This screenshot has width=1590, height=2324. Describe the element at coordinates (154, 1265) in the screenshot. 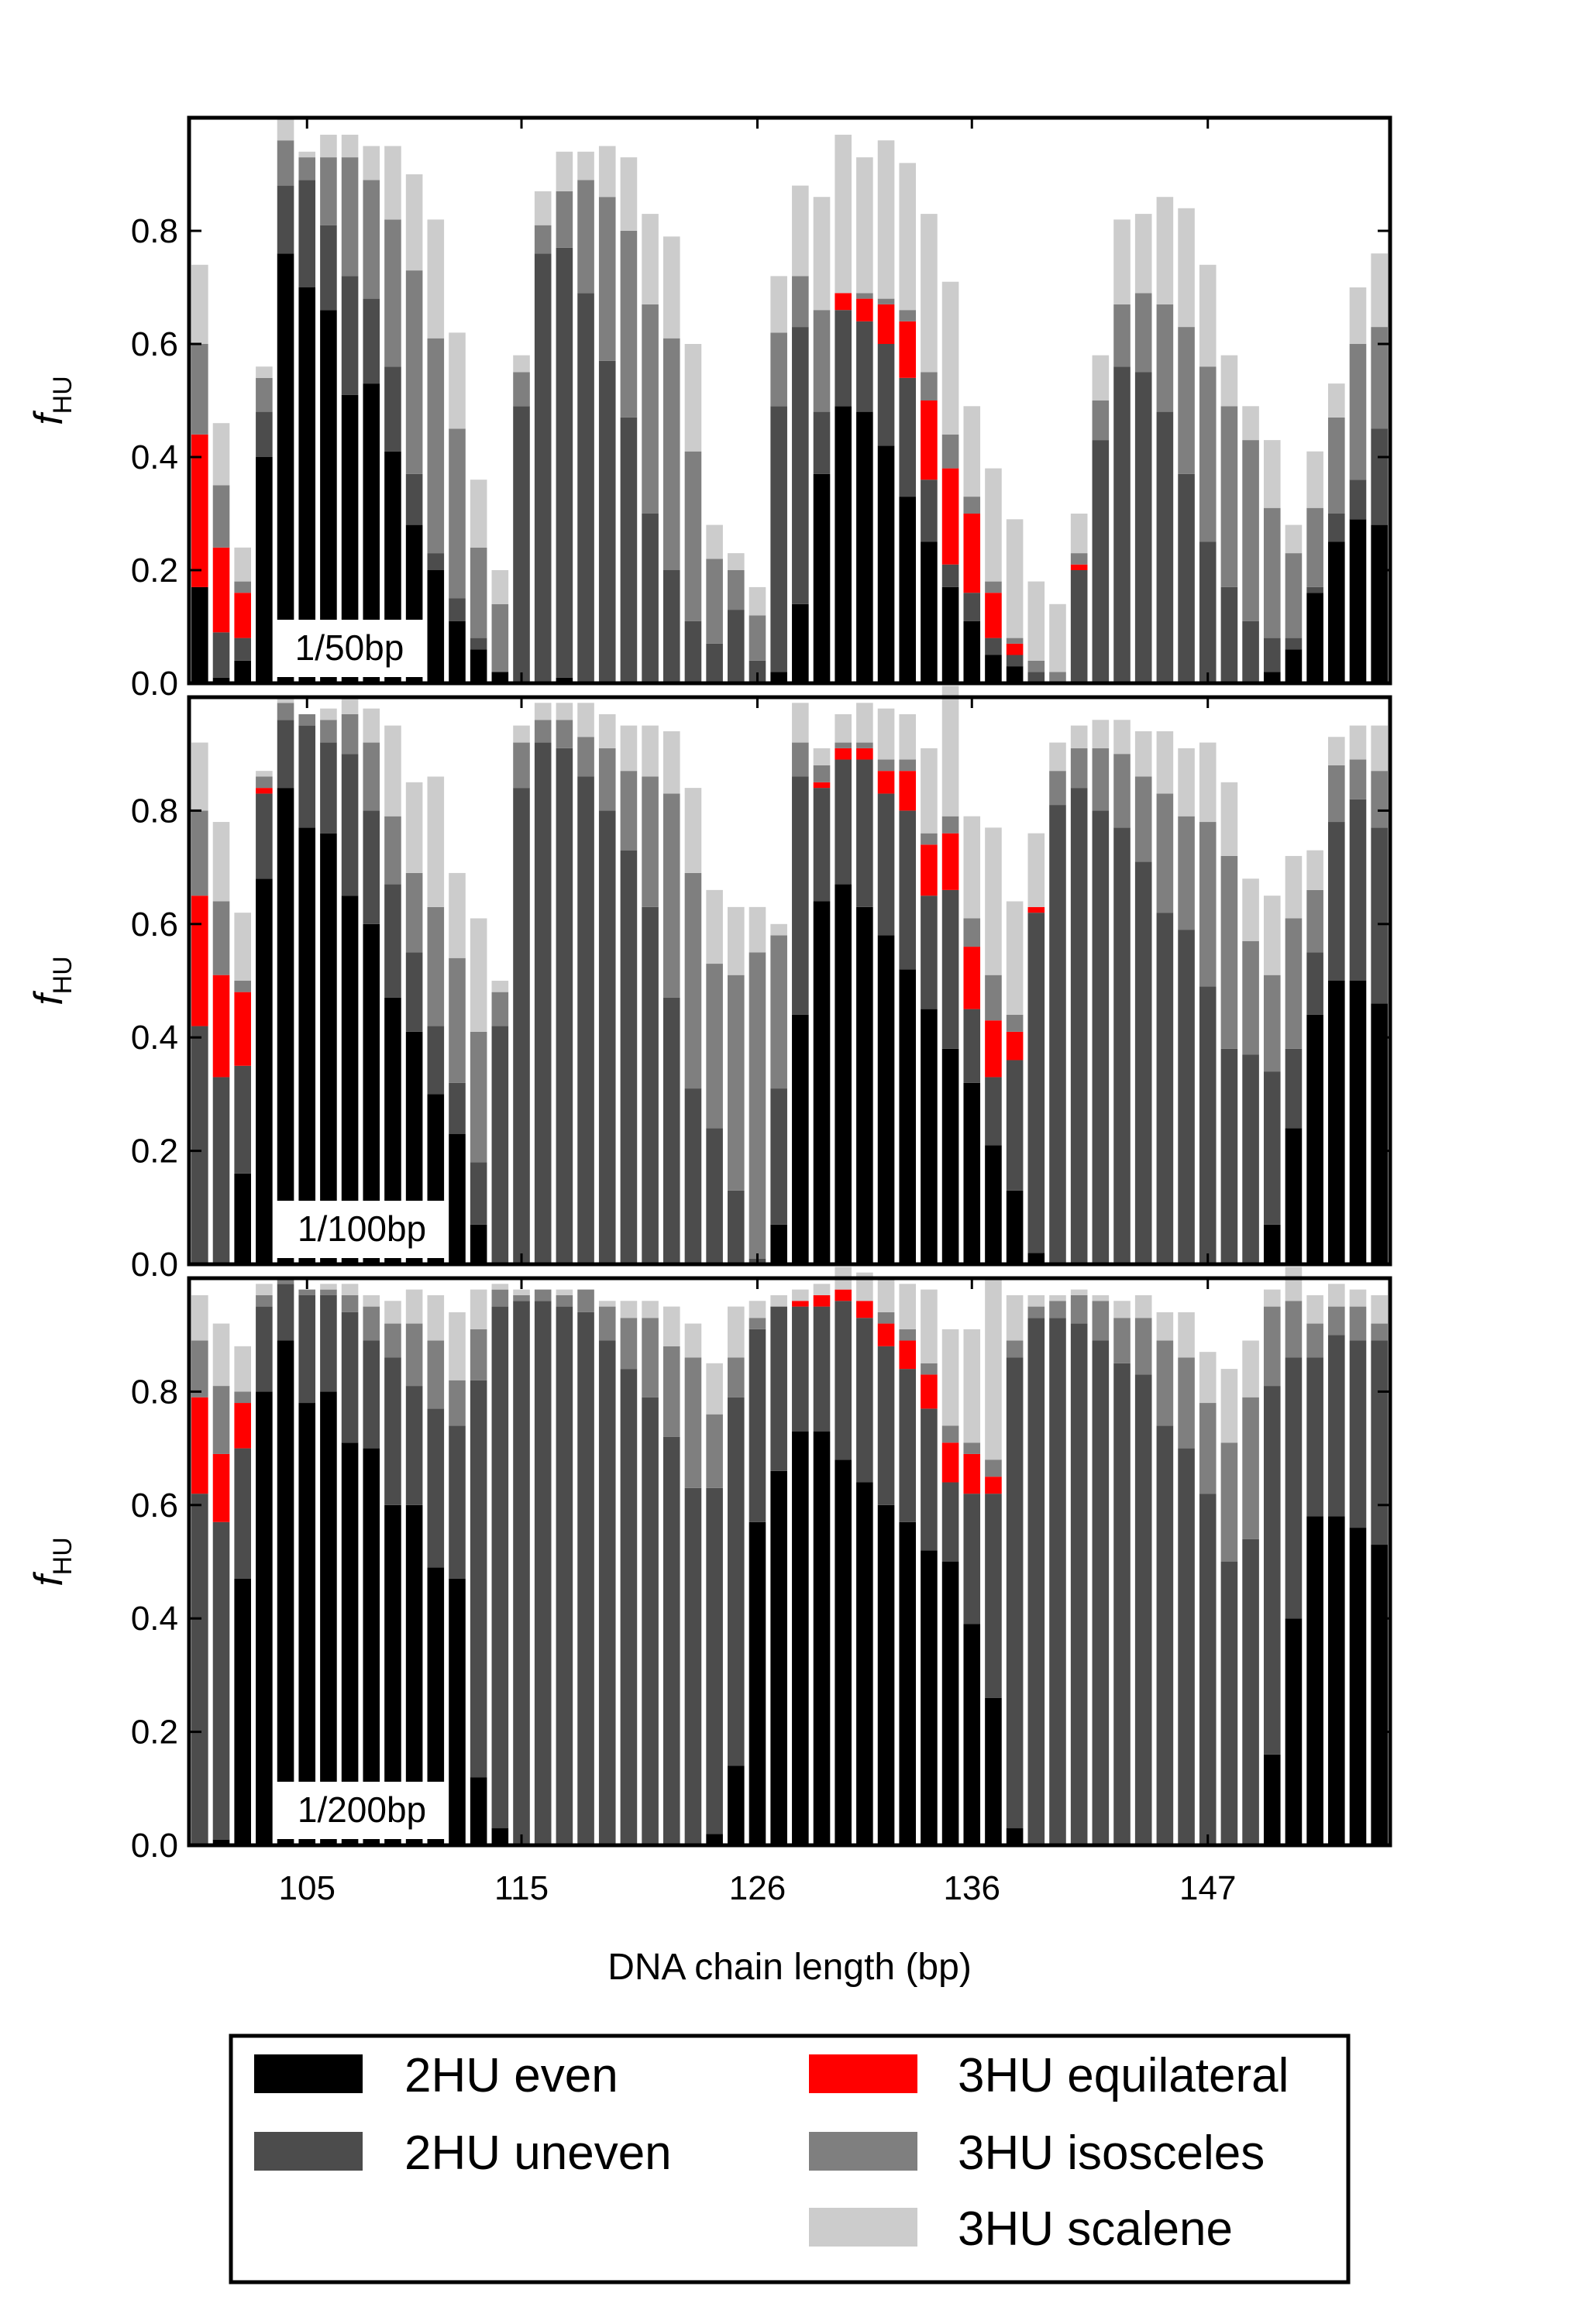

I see `y-tick-label: 0.0` at that location.